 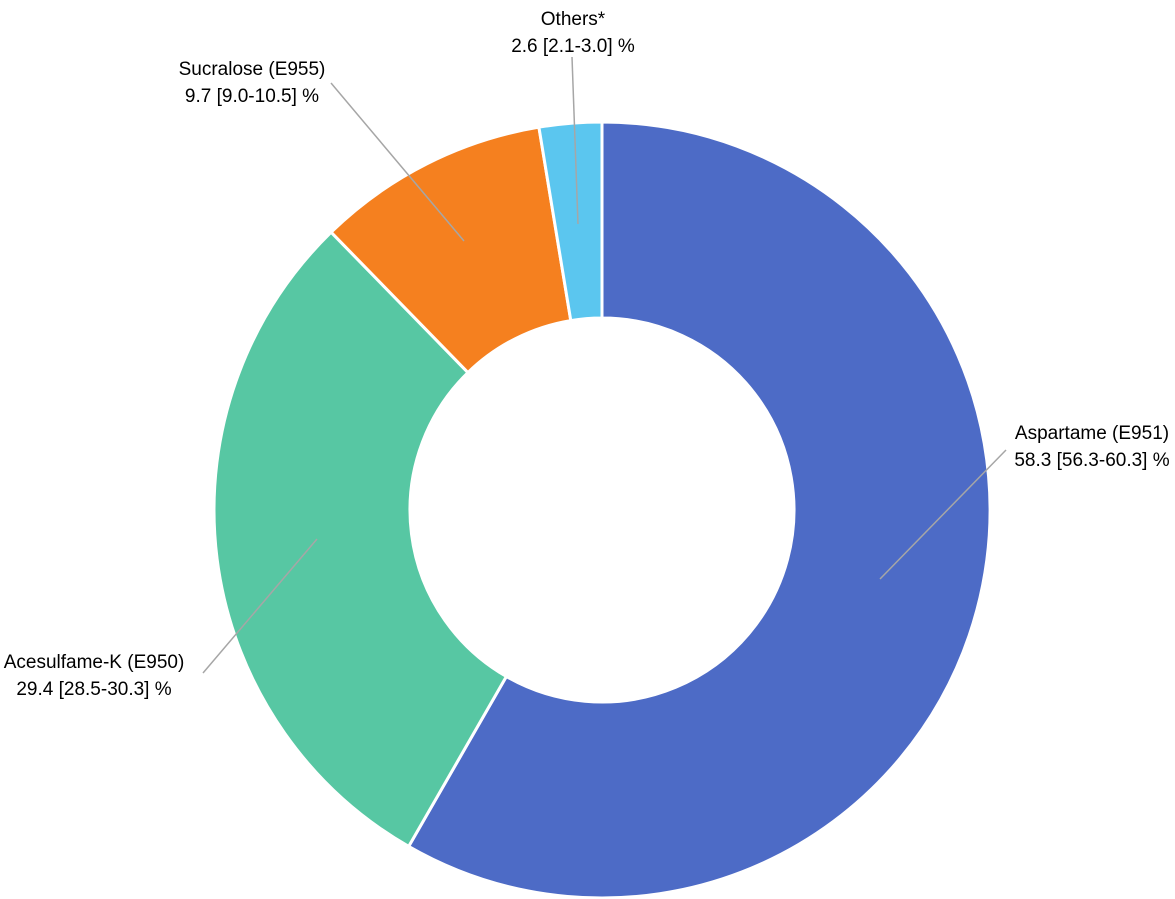 What do you see at coordinates (94, 662) in the screenshot?
I see `slice-label: Acesulfame-K (E950)` at bounding box center [94, 662].